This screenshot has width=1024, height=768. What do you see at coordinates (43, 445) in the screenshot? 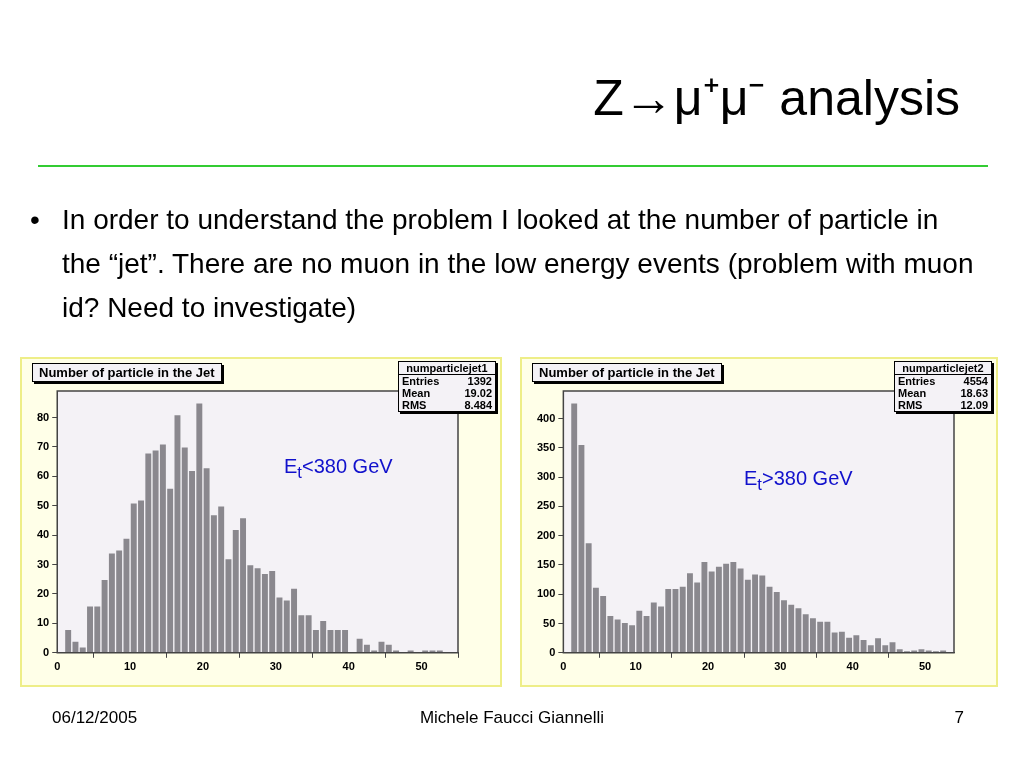
I see `y-tick-label: 70` at bounding box center [43, 445].